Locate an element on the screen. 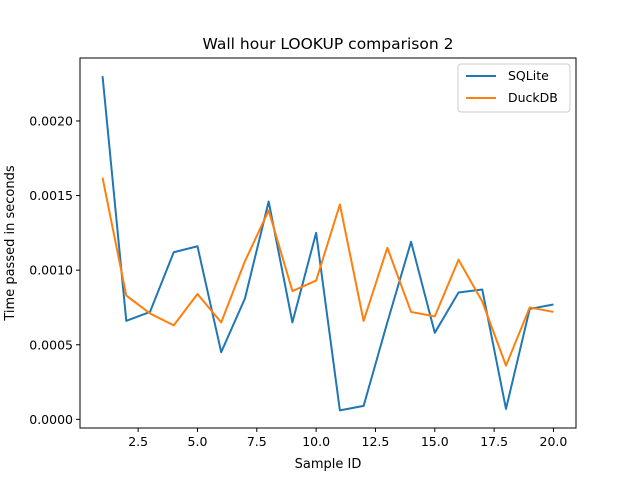  x-tick-label: 17.5 is located at coordinates (494, 441).